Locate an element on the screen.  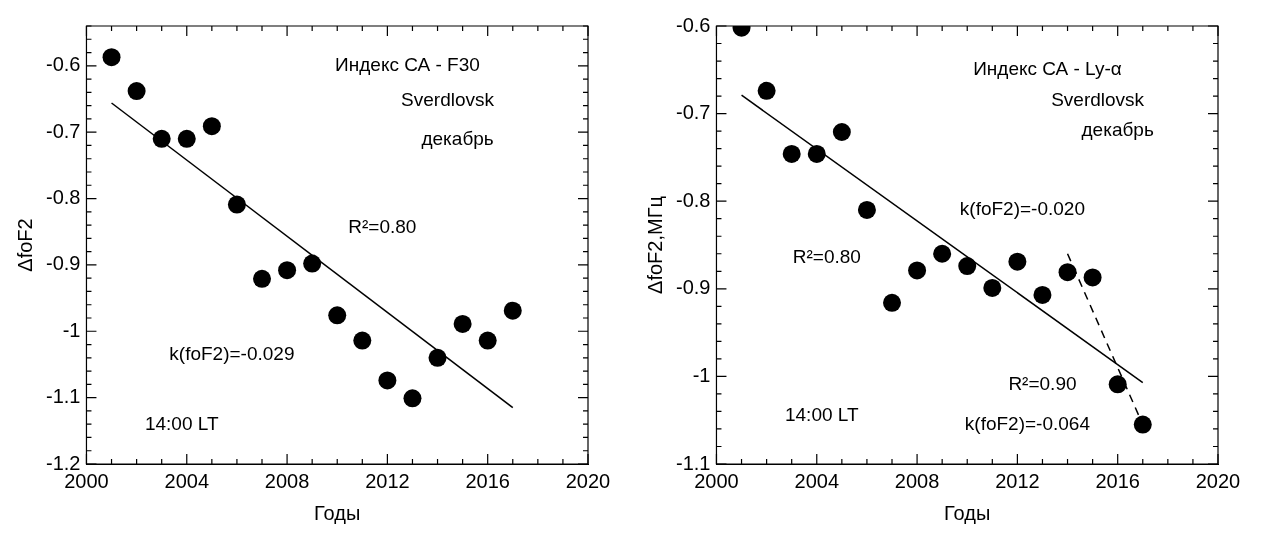
annotation: k(foF2)=-0.029 is located at coordinates (232, 353).